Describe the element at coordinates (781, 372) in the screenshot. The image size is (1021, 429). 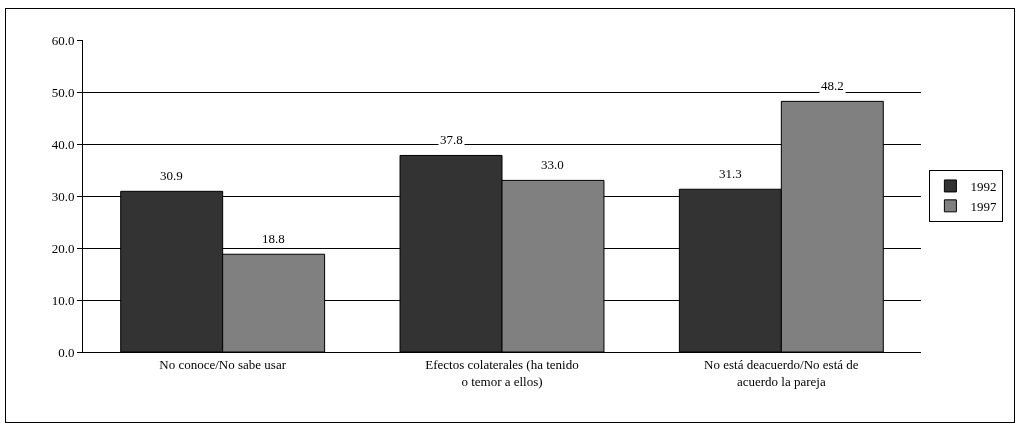
I see `x-tick-label: No está deacuerdo/No está de acuerdo la pareja` at that location.